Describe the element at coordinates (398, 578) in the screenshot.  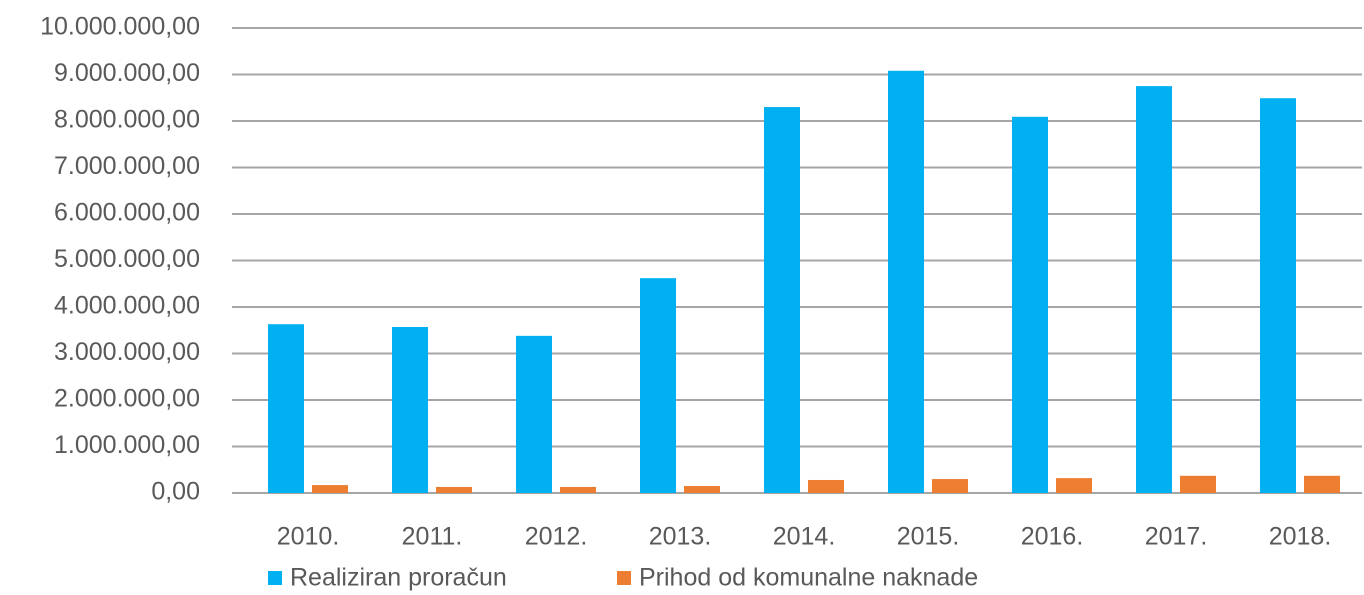
I see `legend-label: Realiziran proračun` at that location.